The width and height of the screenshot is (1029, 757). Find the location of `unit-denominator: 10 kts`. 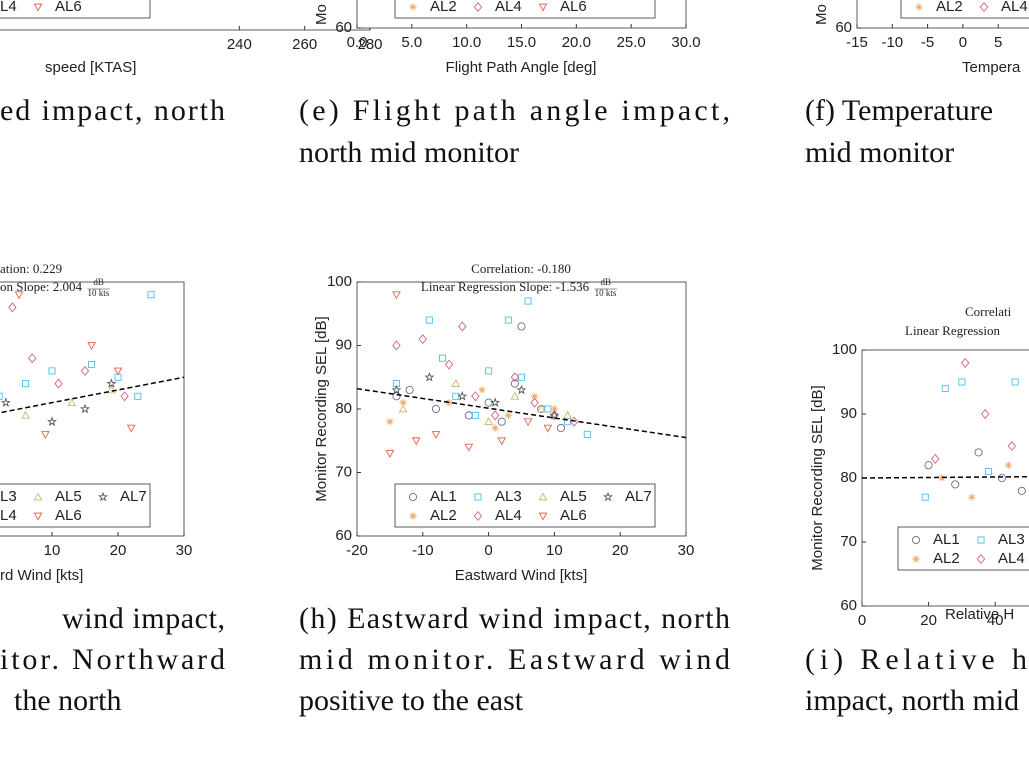

unit-denominator: 10 kts is located at coordinates (606, 293).